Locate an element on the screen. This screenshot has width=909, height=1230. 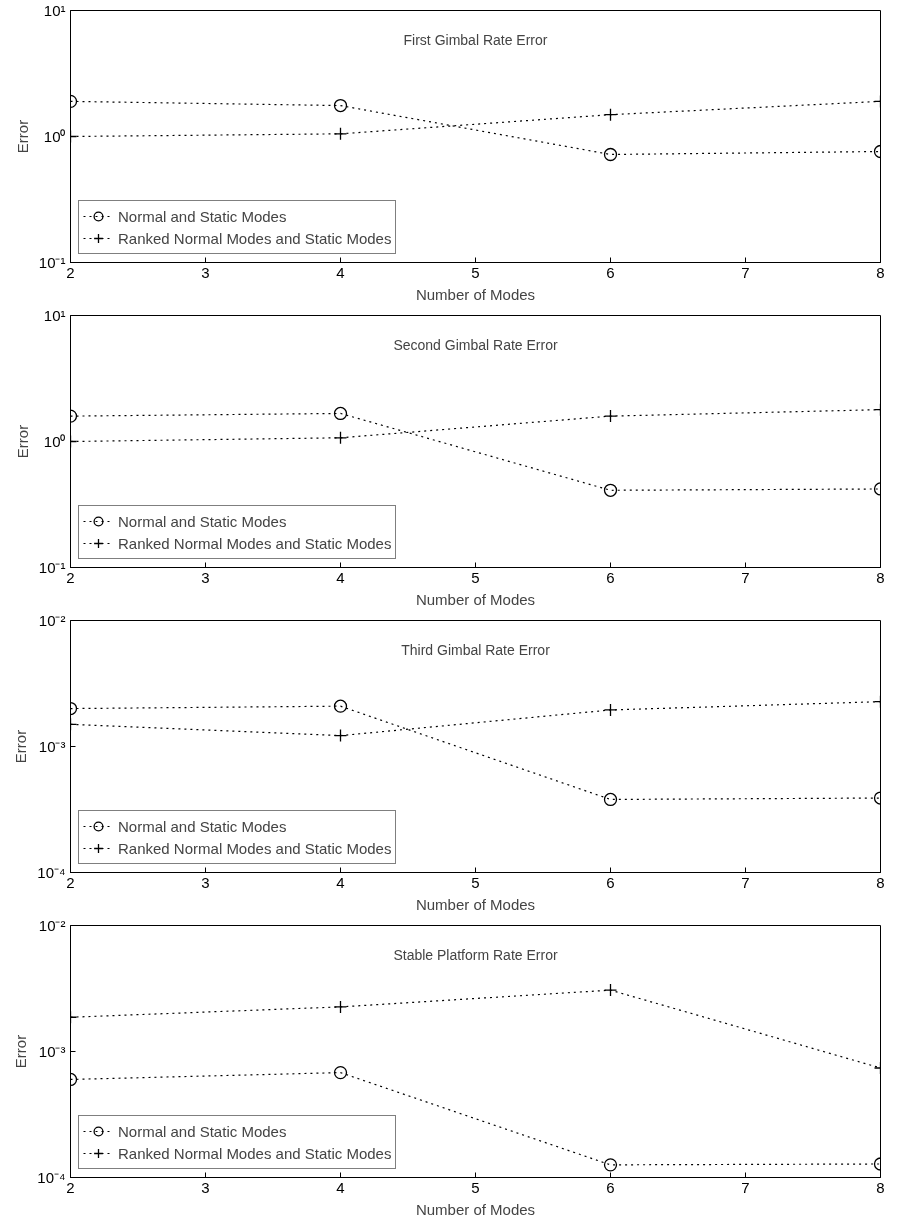
text: First Gimbal Rate Error is located at coordinates (475, 39).